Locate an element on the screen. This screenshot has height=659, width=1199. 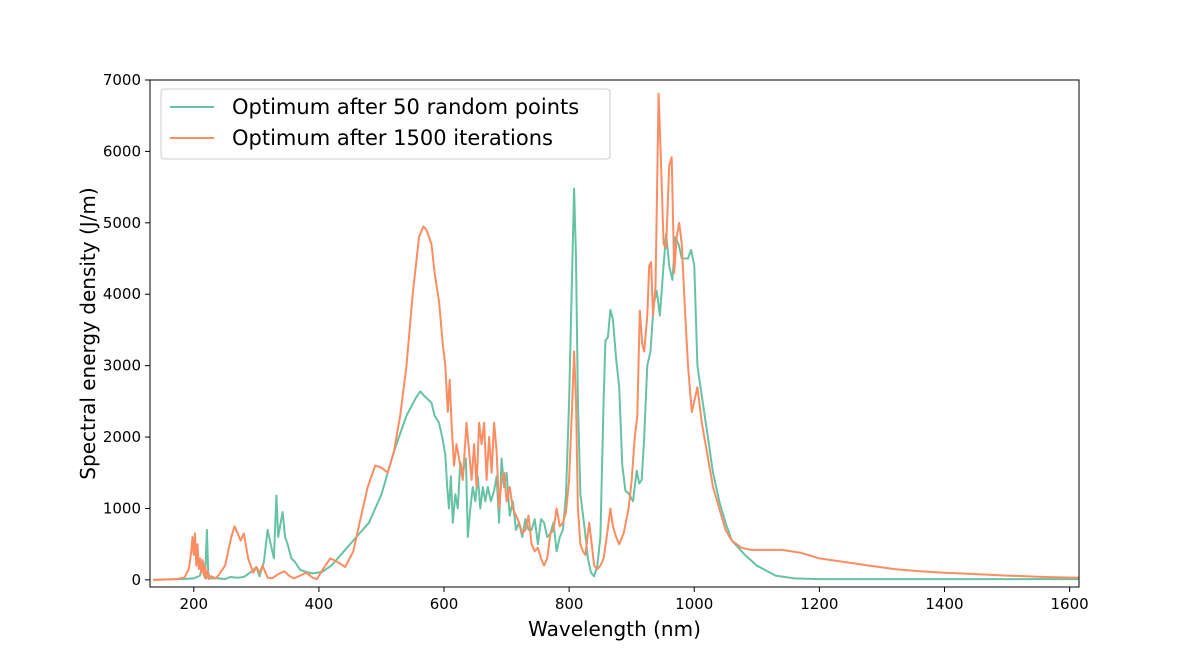
y-tick-label: 2000 is located at coordinates (122, 437).